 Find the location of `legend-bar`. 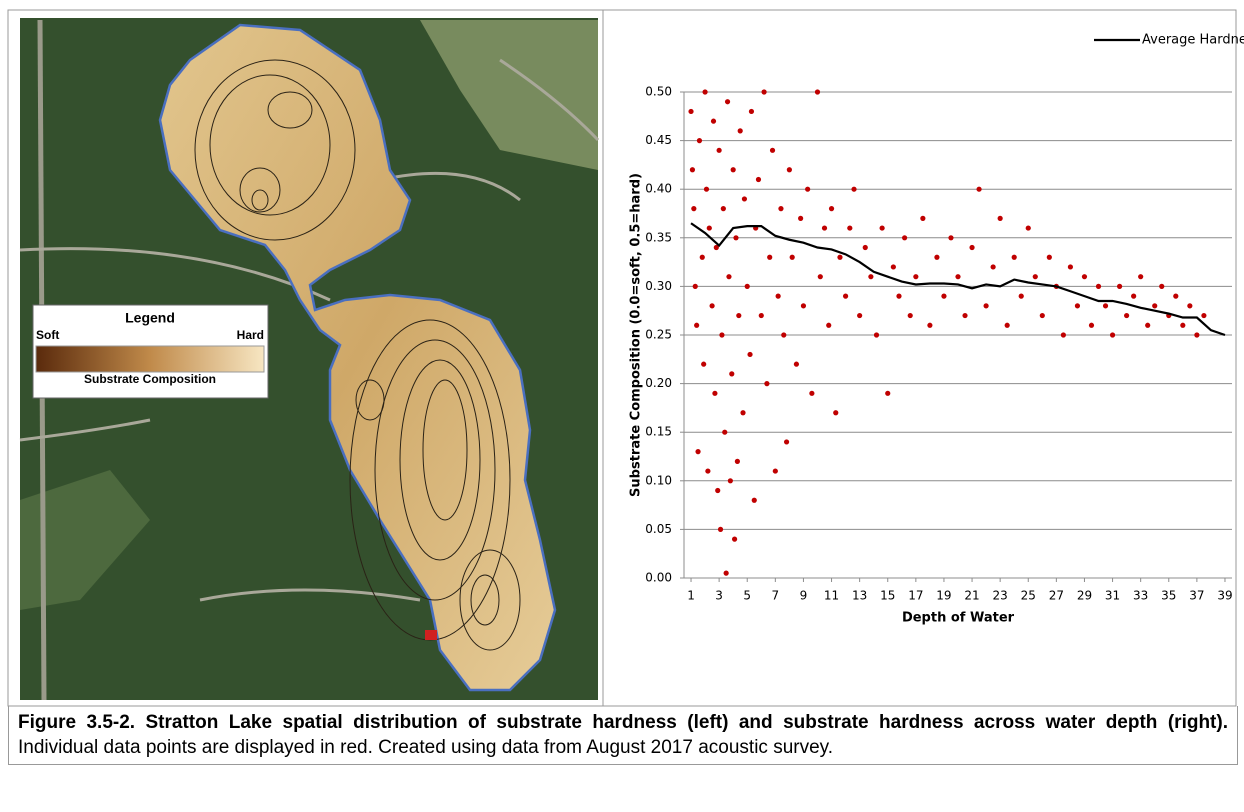

legend-bar is located at coordinates (150, 359).